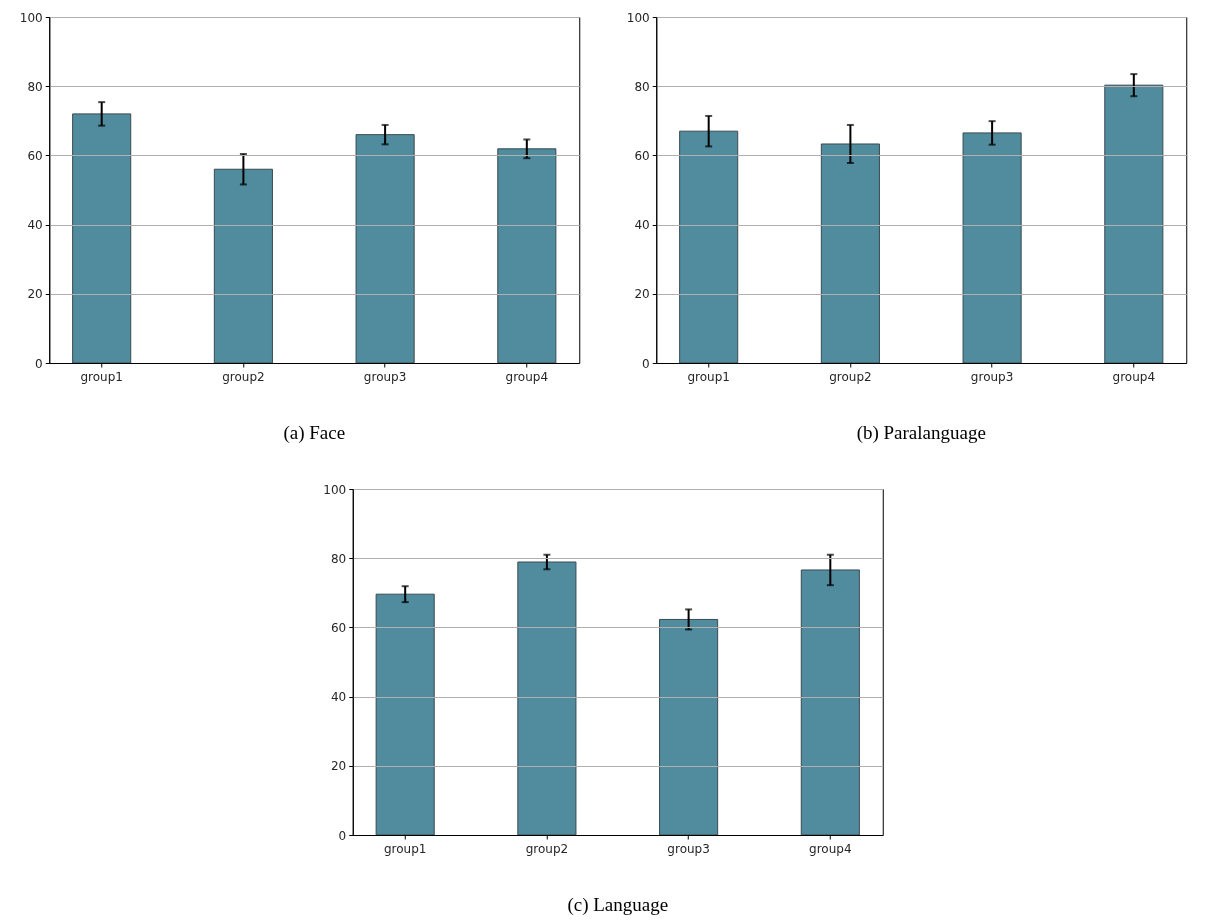 This screenshot has height=921, width=1213. I want to click on text: (c) Language, so click(618, 905).